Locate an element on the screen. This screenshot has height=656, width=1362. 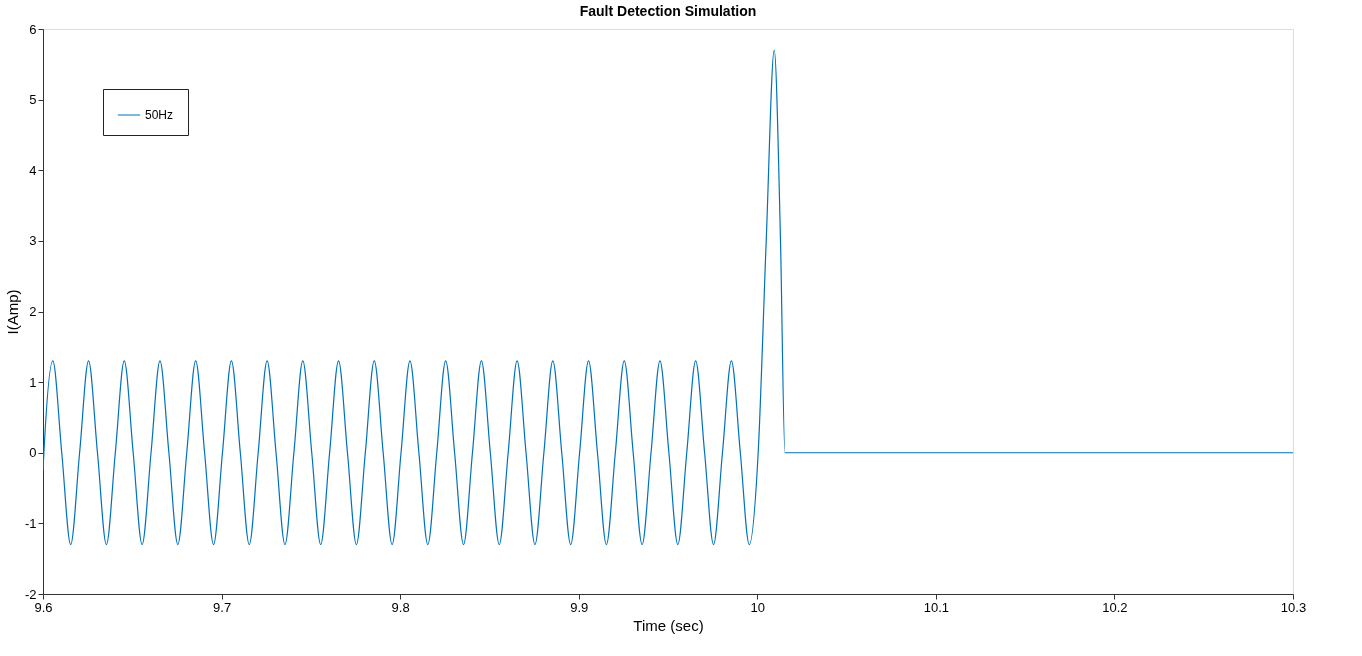
y-tick-label: 5 is located at coordinates (33, 100).